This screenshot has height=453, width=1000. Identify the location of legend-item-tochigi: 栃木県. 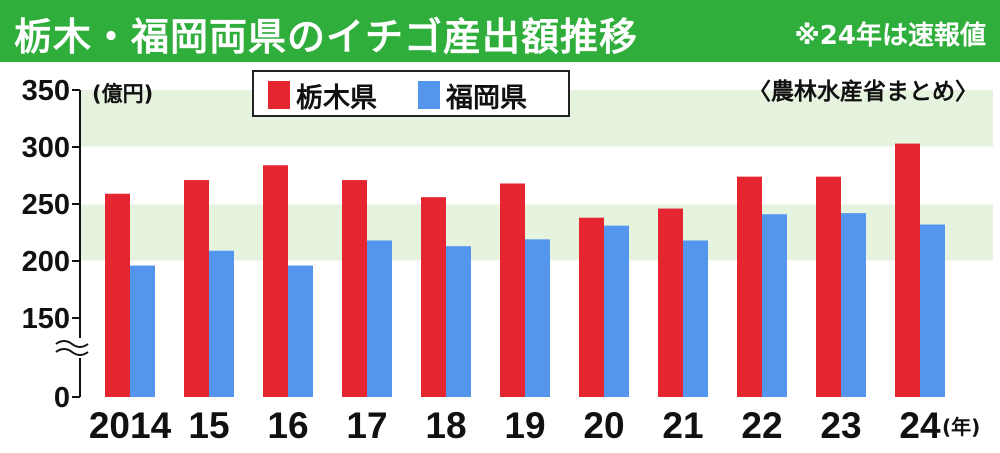
(322, 96).